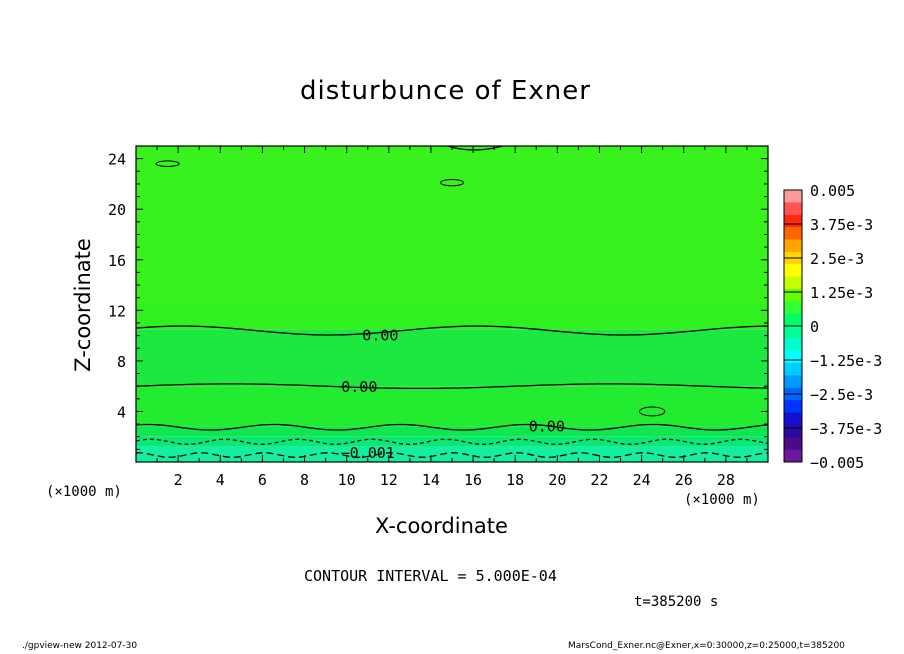 Image resolution: width=904 pixels, height=654 pixels. I want to click on x-tick-label: 28, so click(726, 480).